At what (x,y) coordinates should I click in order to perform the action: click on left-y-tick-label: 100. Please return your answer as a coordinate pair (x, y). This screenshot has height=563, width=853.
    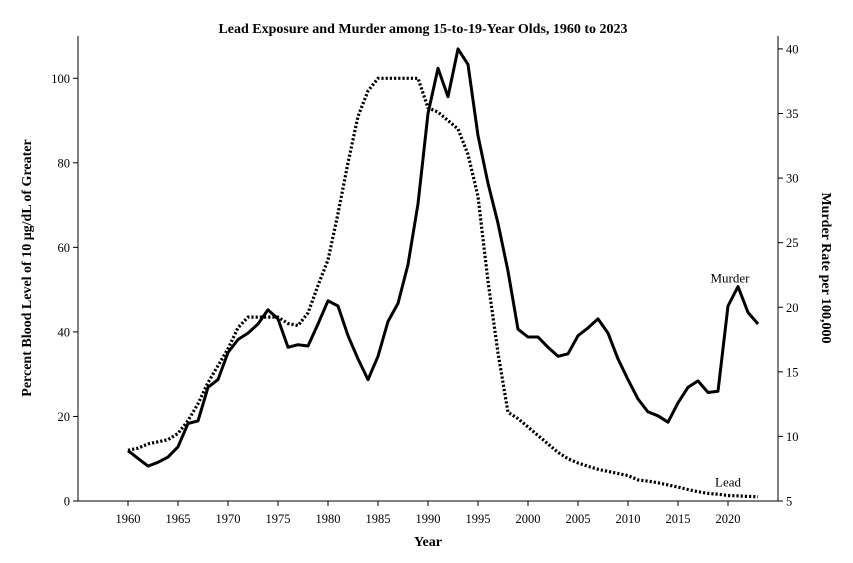
    Looking at the image, I should click on (60, 79).